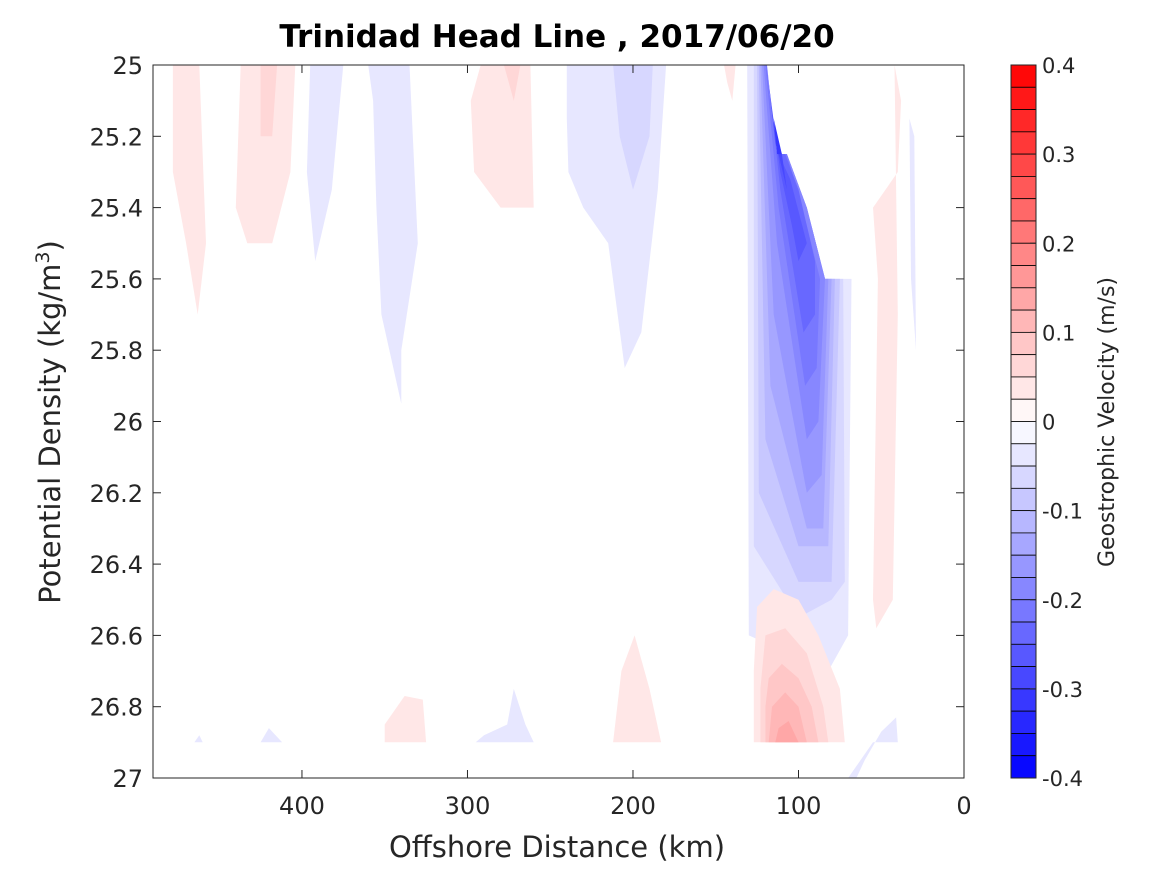 The image size is (1167, 875). I want to click on x-axis-label: Offshore Distance (km), so click(557, 847).